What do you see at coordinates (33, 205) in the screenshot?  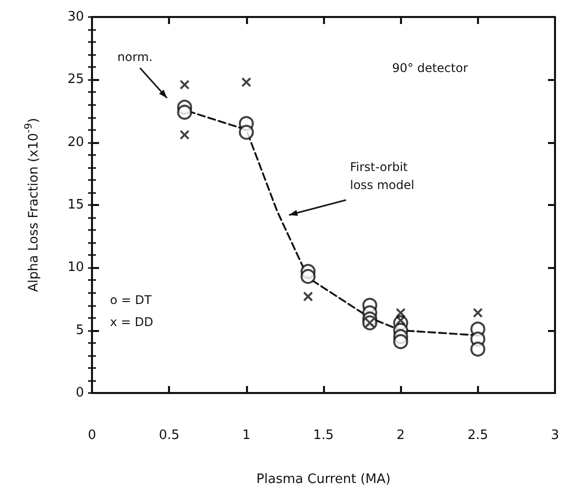 I see `y-axis-title: Alpha Loss Fraction (x10-9)` at bounding box center [33, 205].